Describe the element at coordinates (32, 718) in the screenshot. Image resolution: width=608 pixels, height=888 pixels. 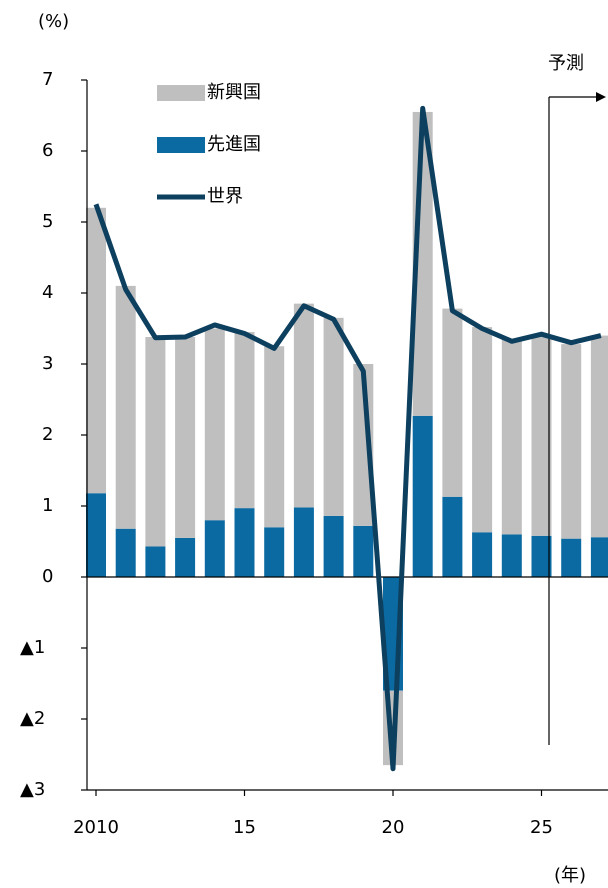
I see `y-tick-label: ▲2` at that location.